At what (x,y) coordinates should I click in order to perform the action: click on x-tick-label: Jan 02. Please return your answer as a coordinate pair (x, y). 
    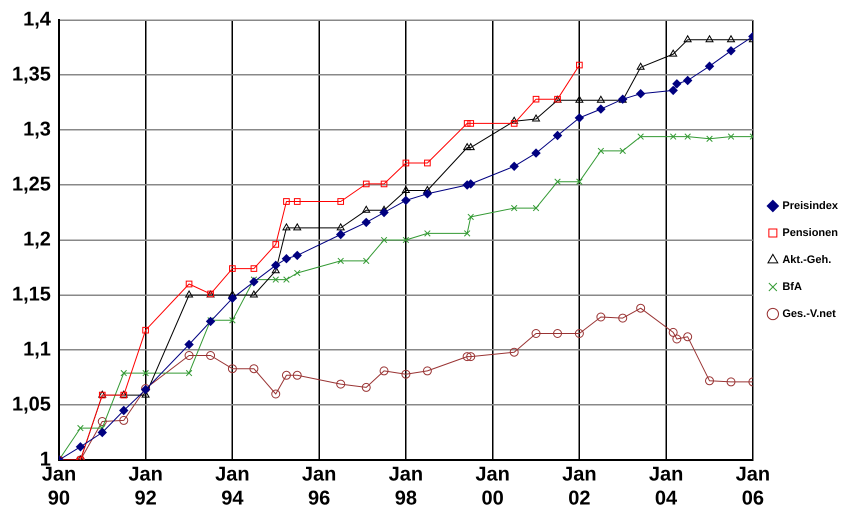
    Looking at the image, I should click on (579, 487).